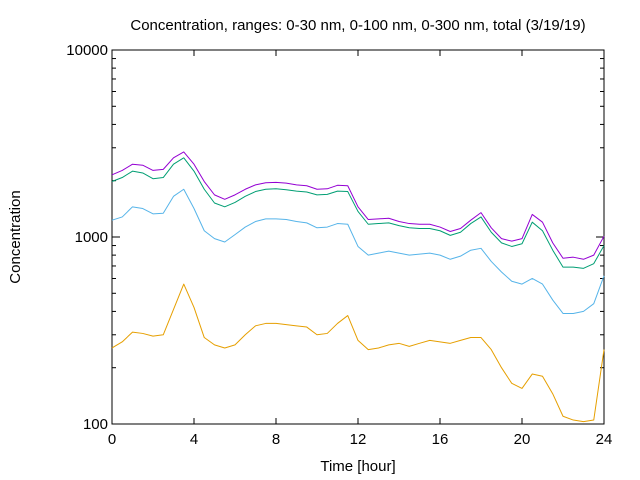 The image size is (640, 480). I want to click on x-tick-label: 0, so click(112, 439).